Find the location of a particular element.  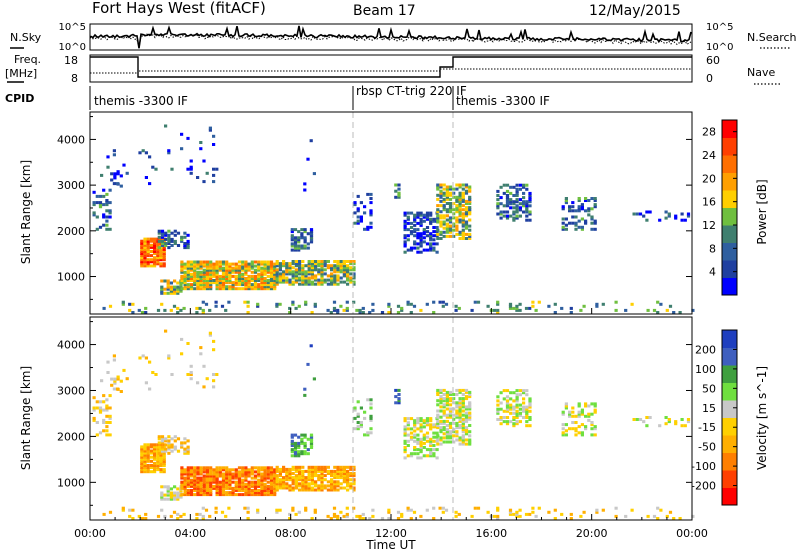

colorbar-segment is located at coordinates (729, 164).